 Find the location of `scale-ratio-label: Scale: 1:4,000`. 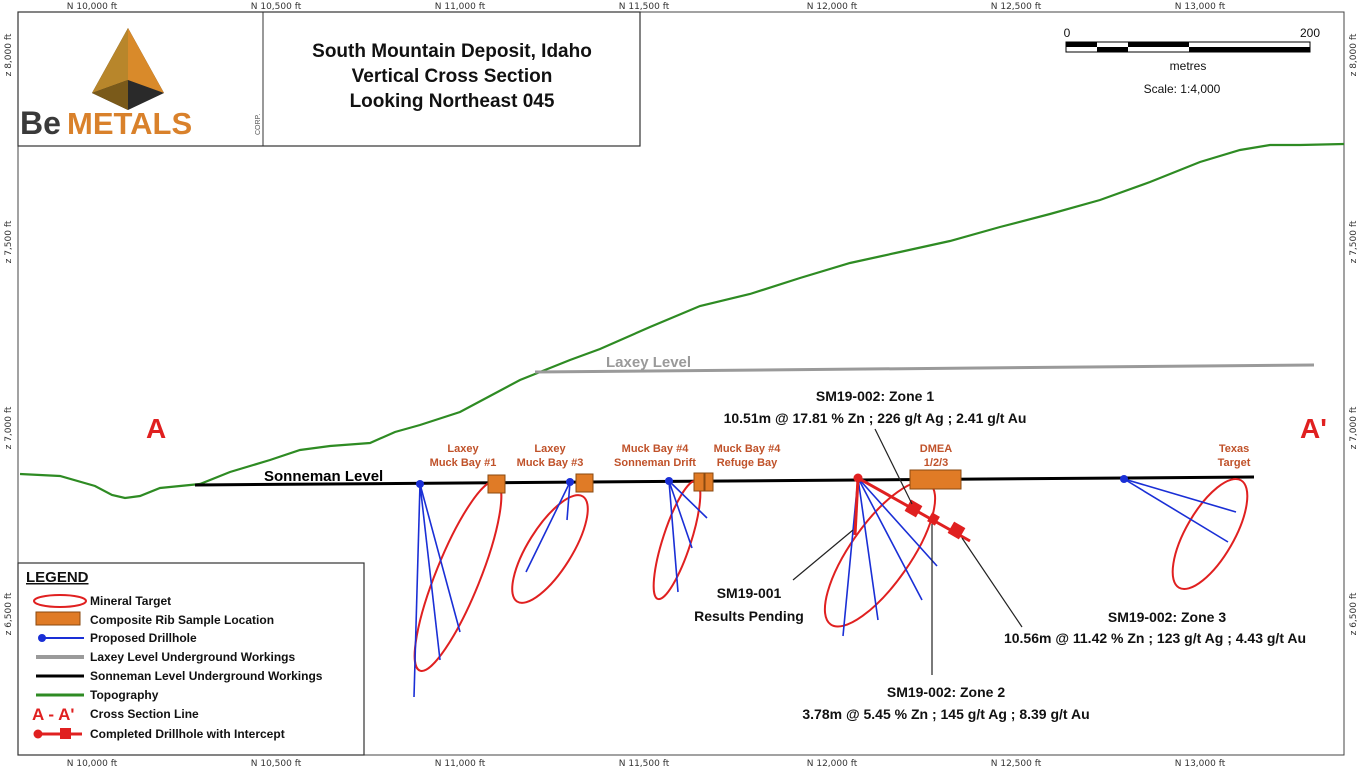

scale-ratio-label: Scale: 1:4,000 is located at coordinates (1182, 89).